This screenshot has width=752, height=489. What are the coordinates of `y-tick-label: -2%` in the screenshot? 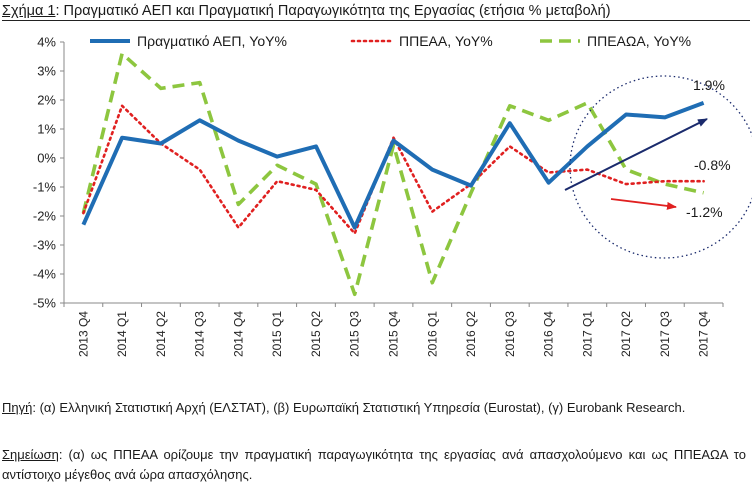 It's located at (45, 216).